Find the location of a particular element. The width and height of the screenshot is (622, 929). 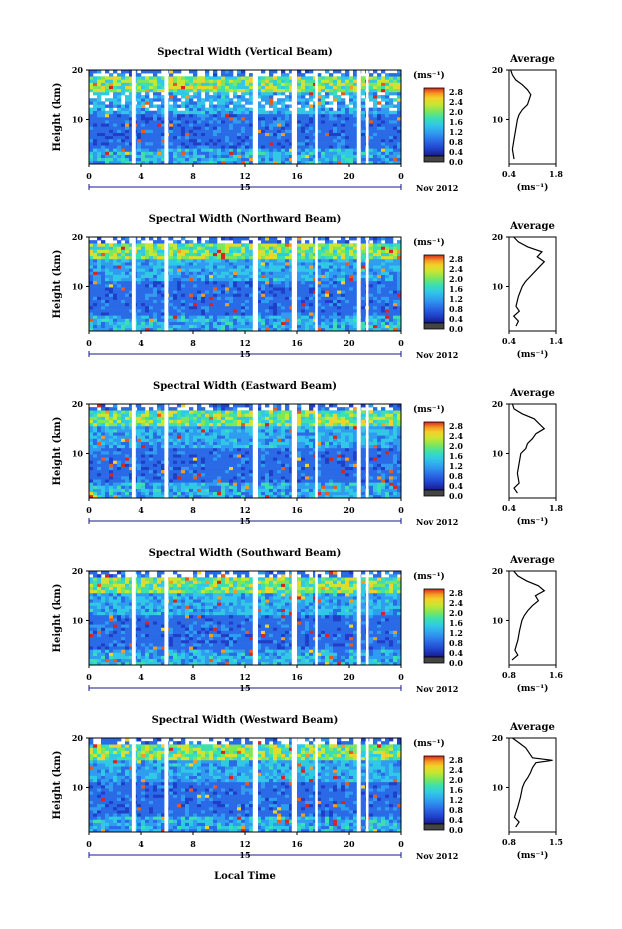

y-tick-label: 10 is located at coordinates (78, 286).